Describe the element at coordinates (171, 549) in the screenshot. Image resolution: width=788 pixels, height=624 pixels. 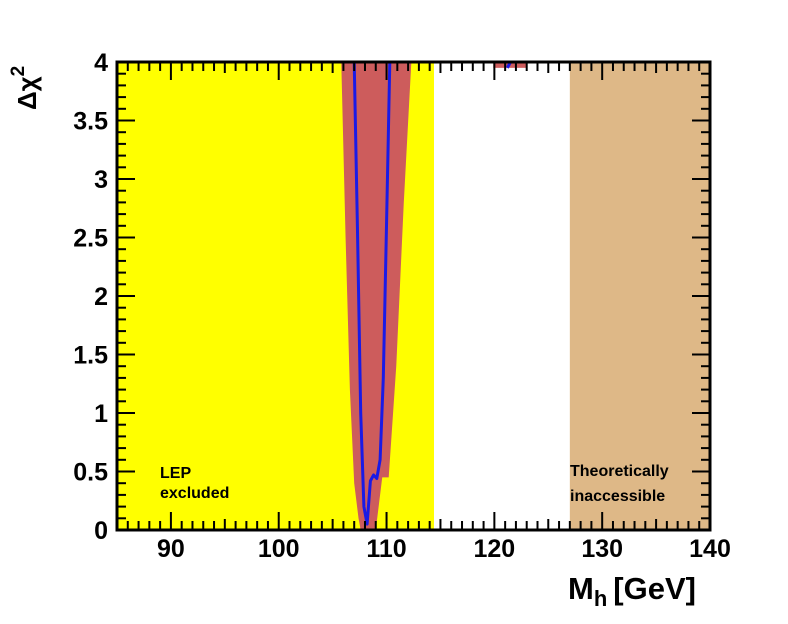
I see `x-tick-label: 90` at that location.